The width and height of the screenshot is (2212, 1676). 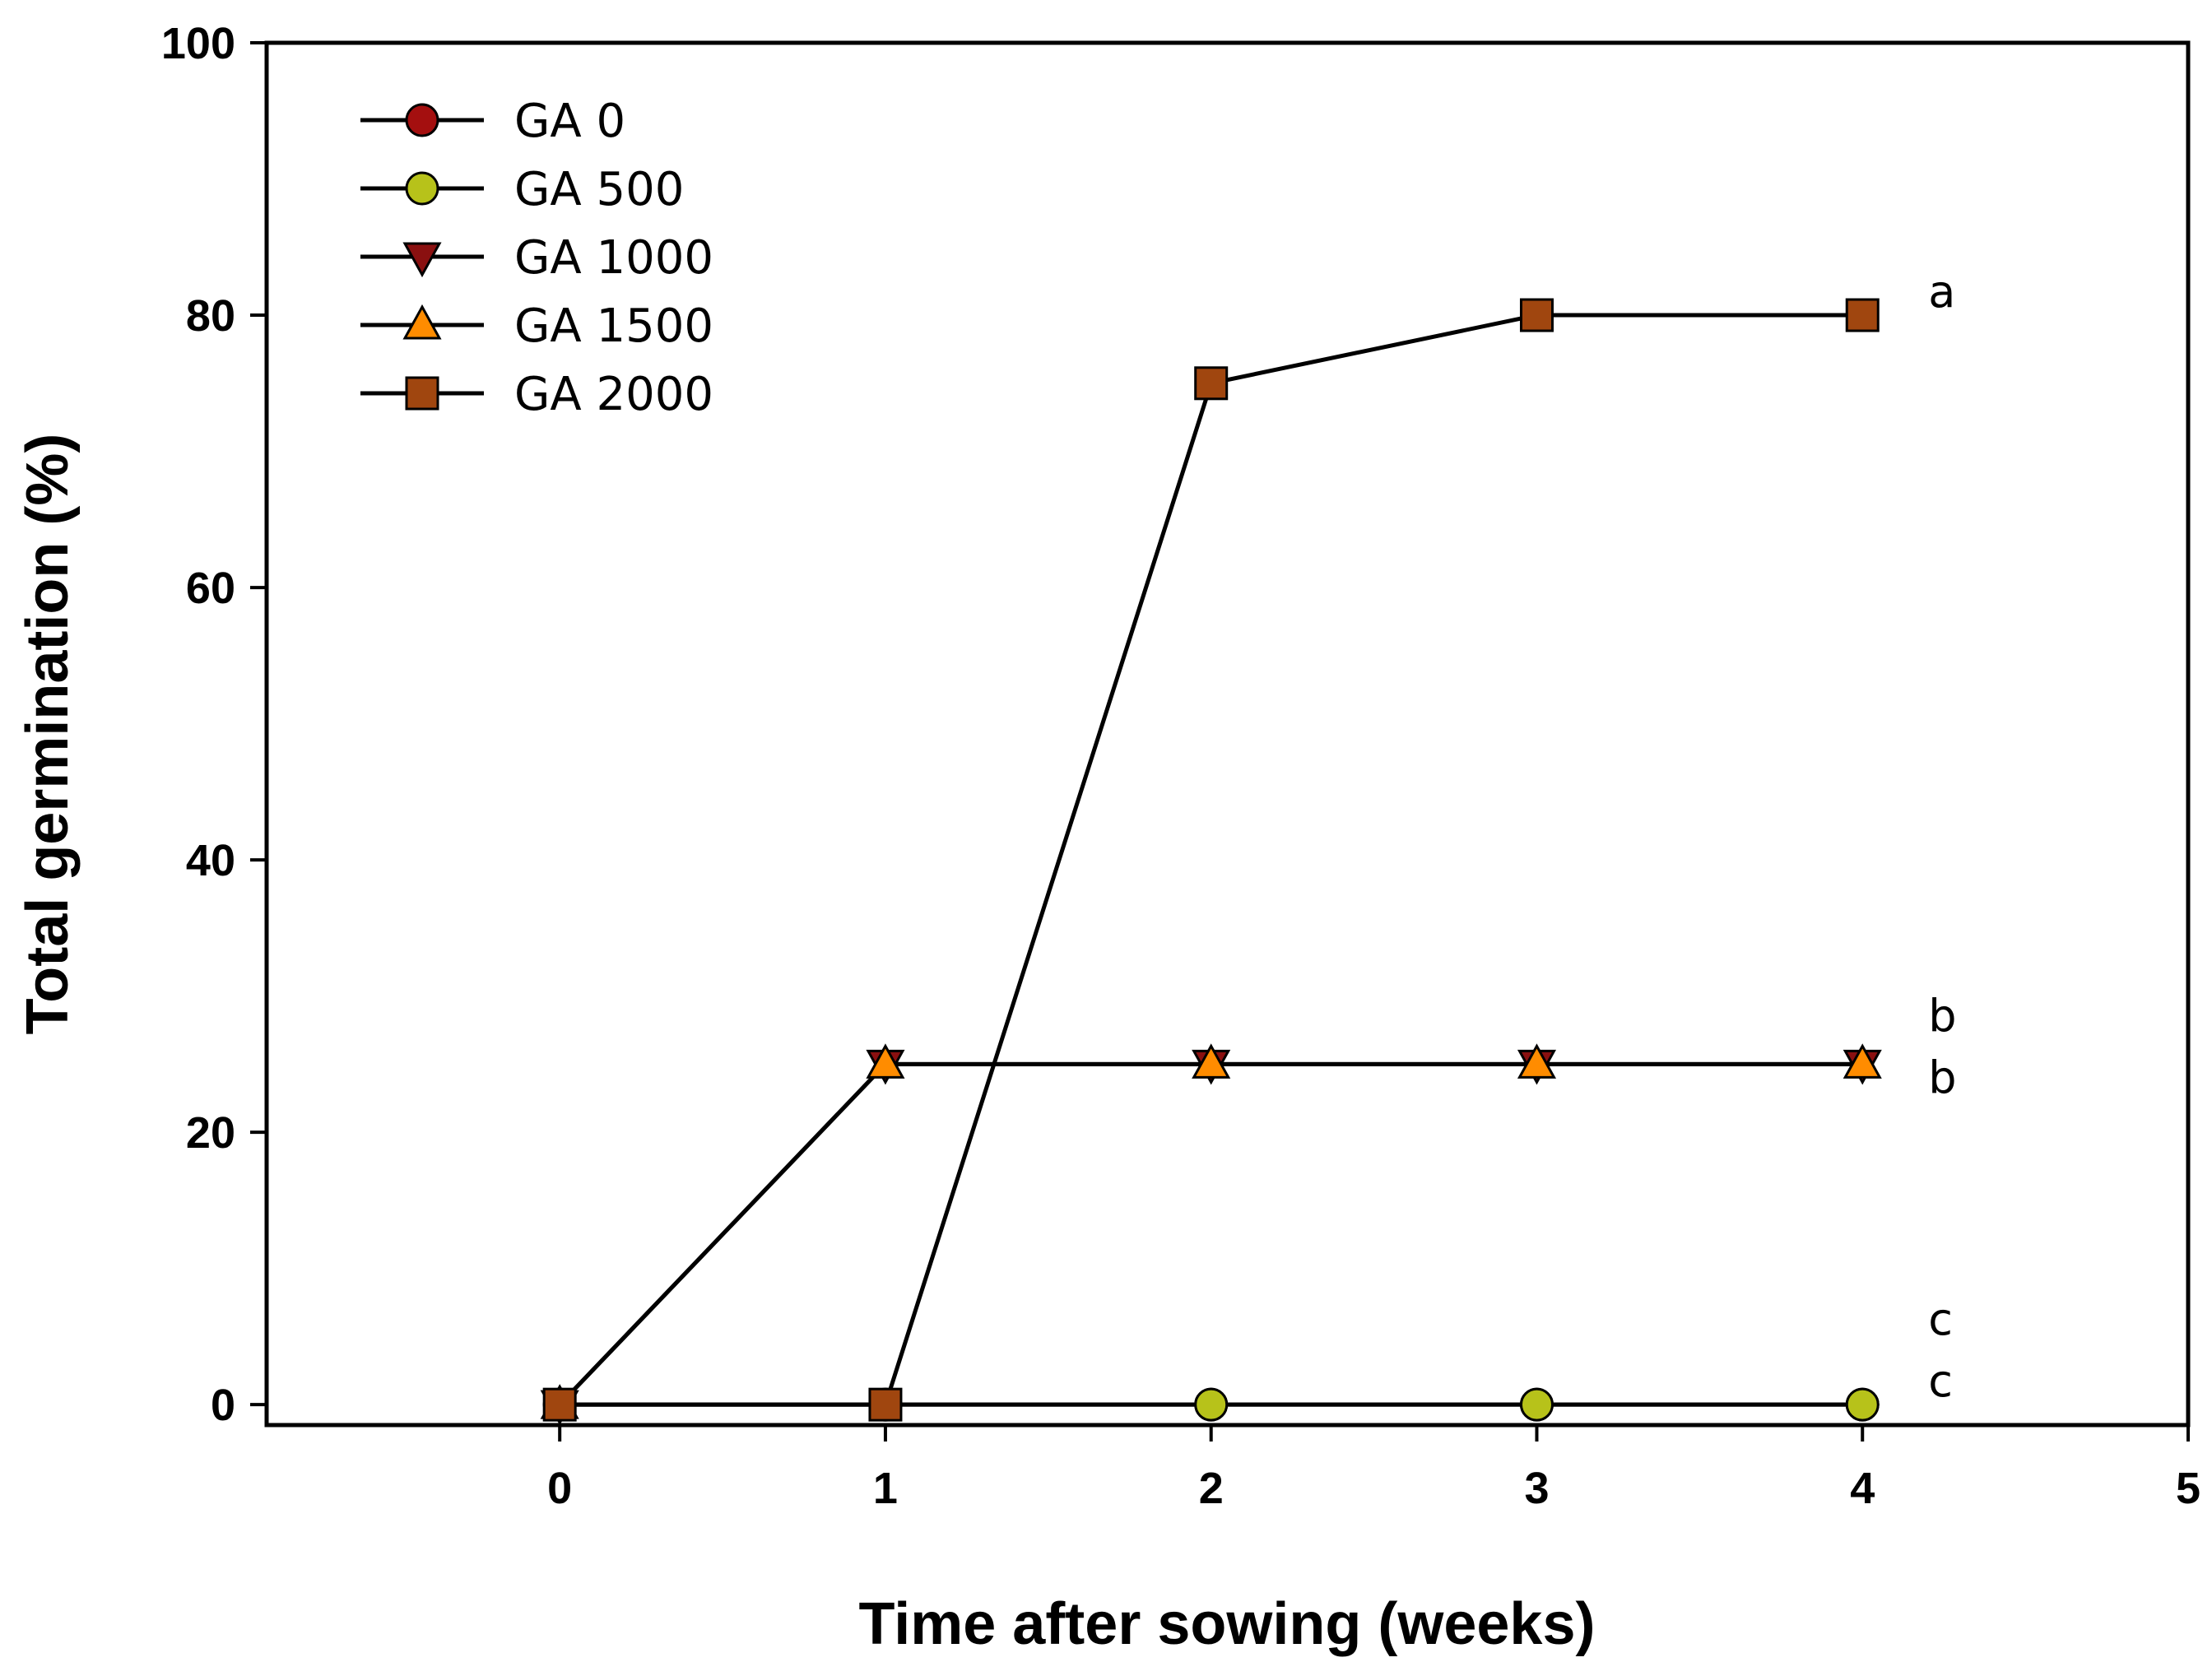 I want to click on x-tick-label: 0, so click(x=559, y=1488).